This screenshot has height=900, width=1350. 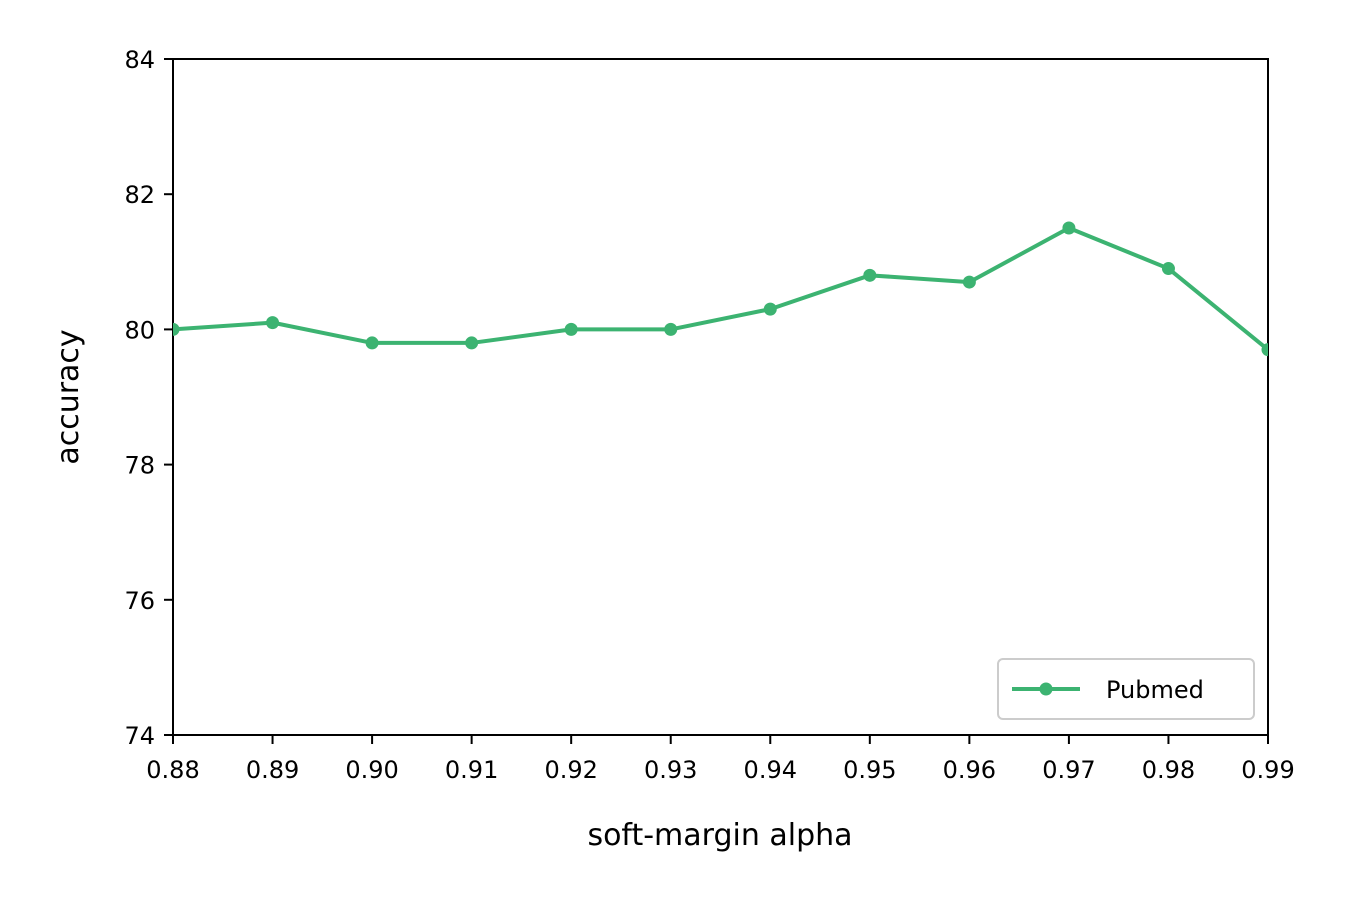 What do you see at coordinates (272, 770) in the screenshot?
I see `x-tick-label: 0.89` at bounding box center [272, 770].